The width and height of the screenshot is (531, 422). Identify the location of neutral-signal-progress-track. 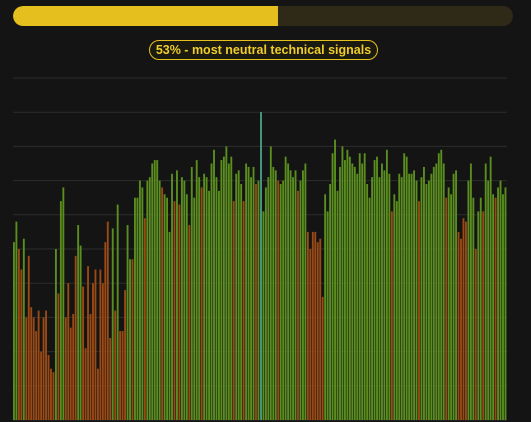
(263, 16).